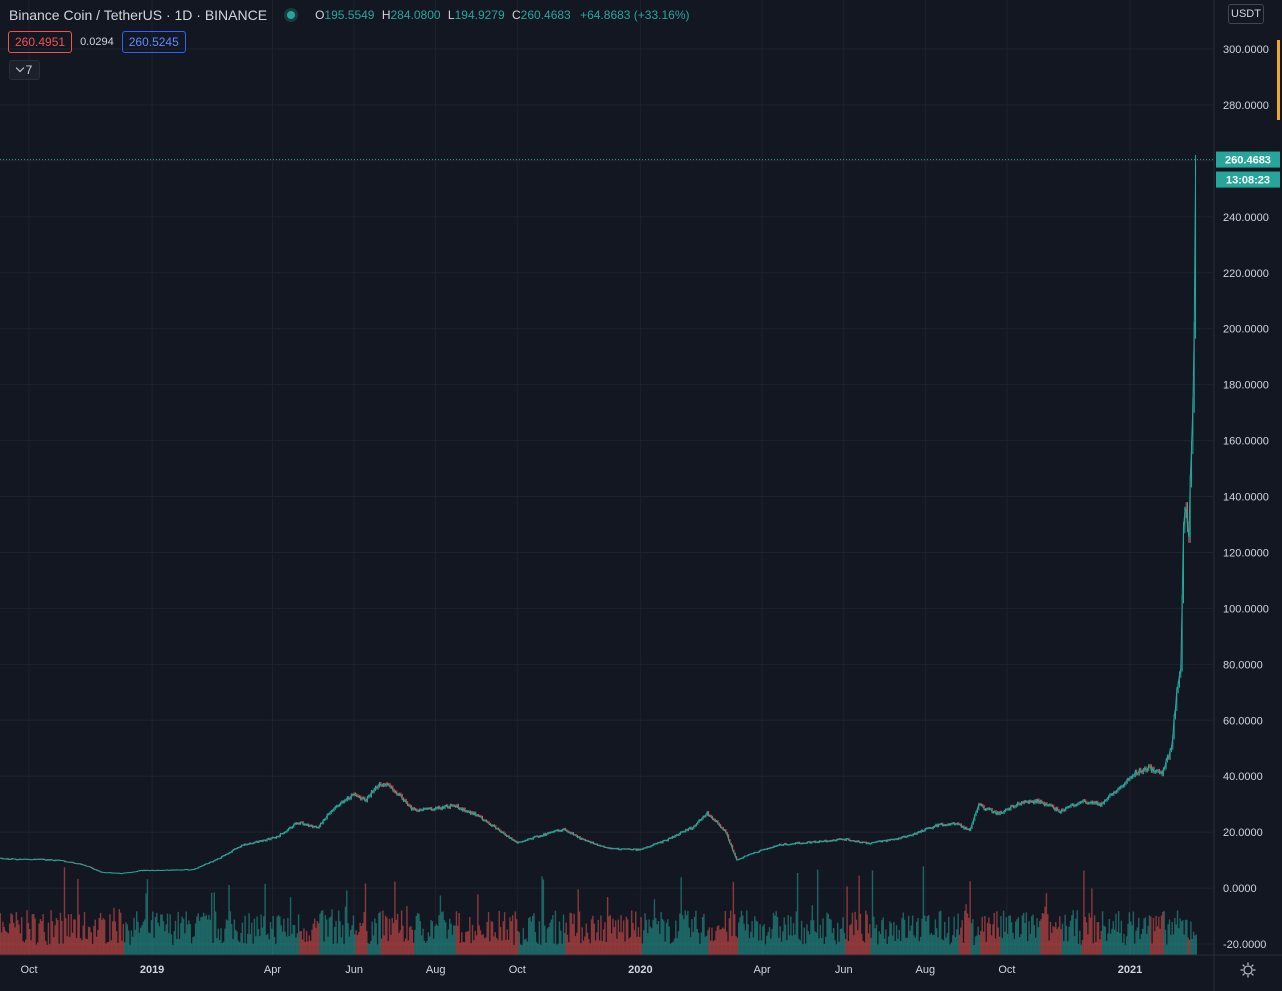  I want to click on indicators-toggle-button: 7, so click(24, 70).